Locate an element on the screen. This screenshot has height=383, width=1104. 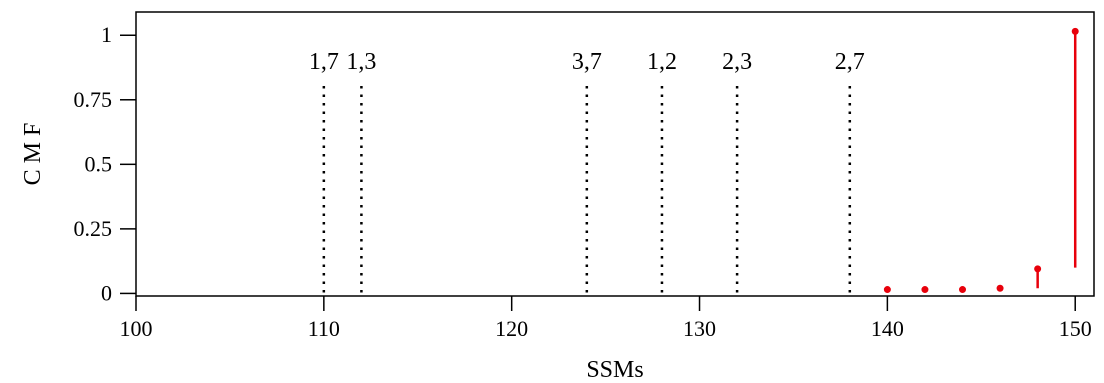
x-tick-label: 120 is located at coordinates (511, 328).